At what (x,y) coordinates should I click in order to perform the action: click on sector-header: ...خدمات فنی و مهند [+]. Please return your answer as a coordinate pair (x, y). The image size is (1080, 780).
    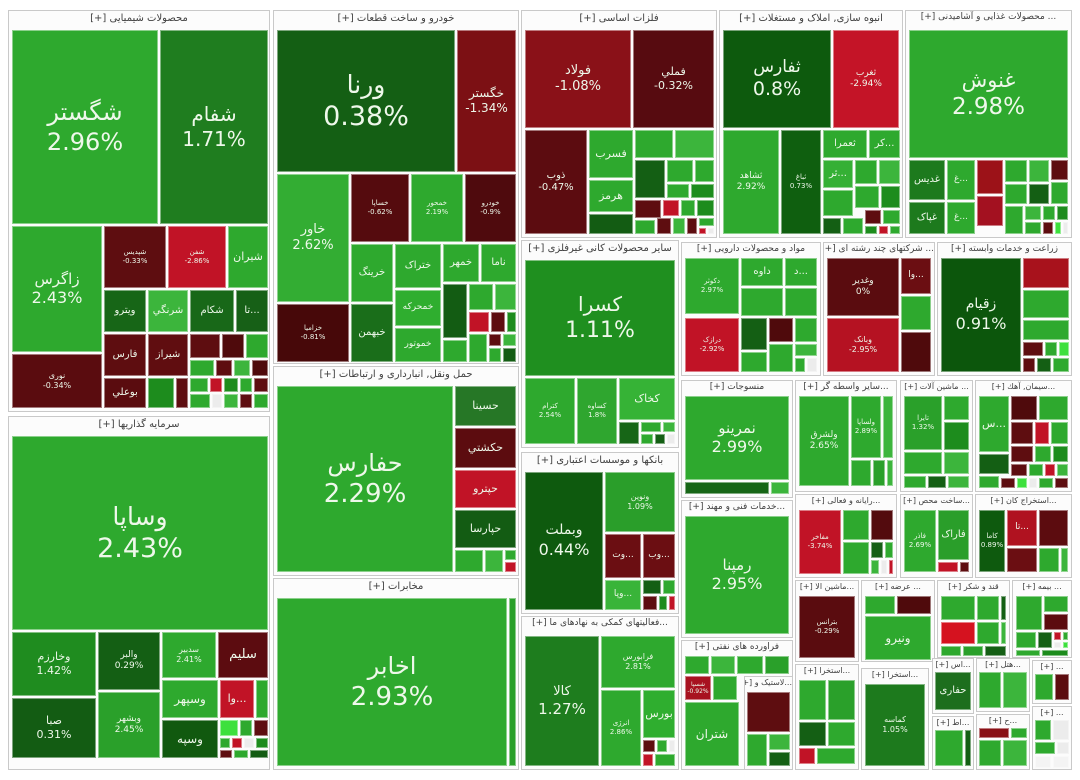
    Looking at the image, I should click on (737, 507).